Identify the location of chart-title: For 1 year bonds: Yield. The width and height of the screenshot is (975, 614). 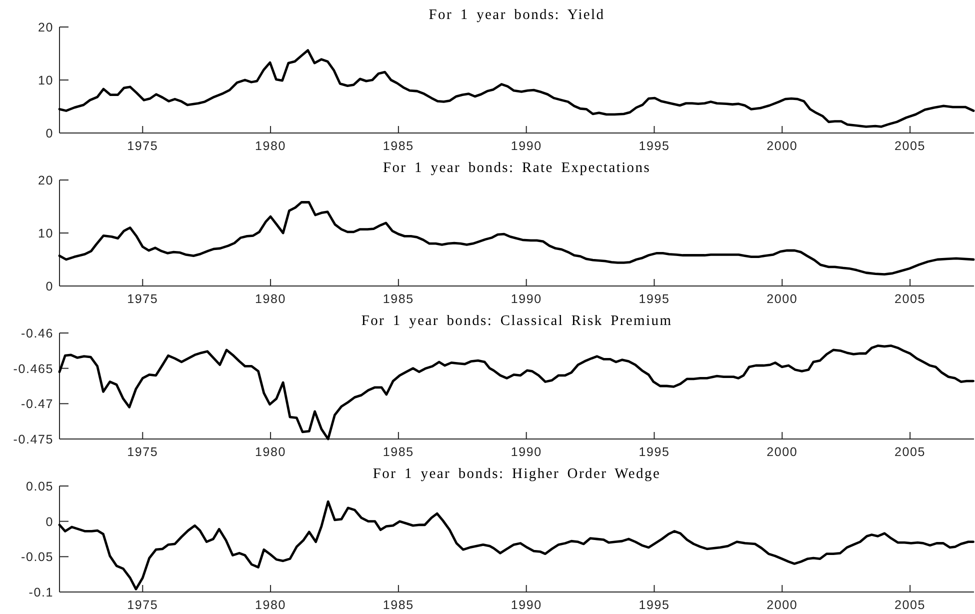
(516, 15).